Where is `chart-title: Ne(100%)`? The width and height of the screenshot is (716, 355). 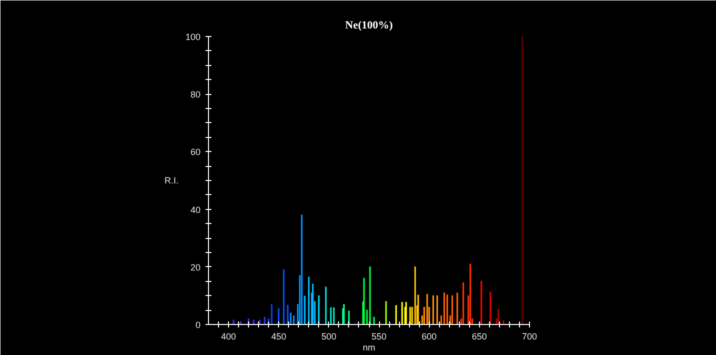 chart-title: Ne(100%) is located at coordinates (369, 26).